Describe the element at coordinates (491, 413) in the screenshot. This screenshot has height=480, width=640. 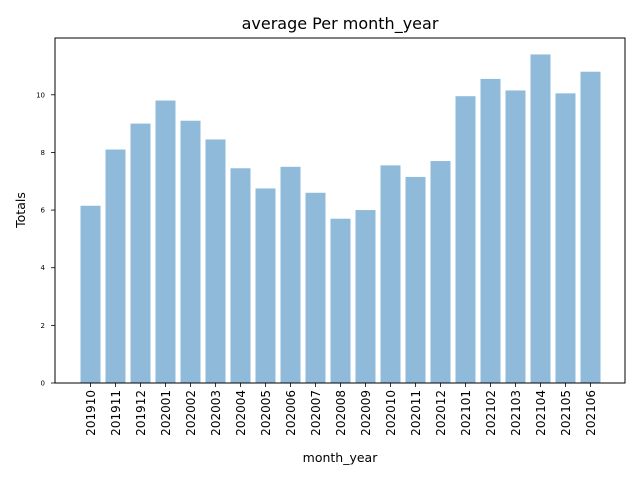
I see `x-tick-label-202102: 202102` at that location.